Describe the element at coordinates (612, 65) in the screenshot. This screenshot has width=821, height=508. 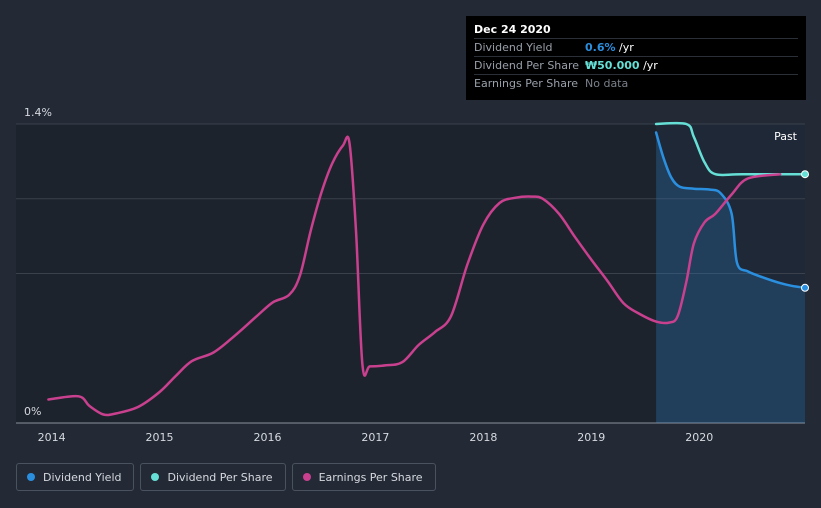
I see `tooltip-value: ₩50.000` at that location.